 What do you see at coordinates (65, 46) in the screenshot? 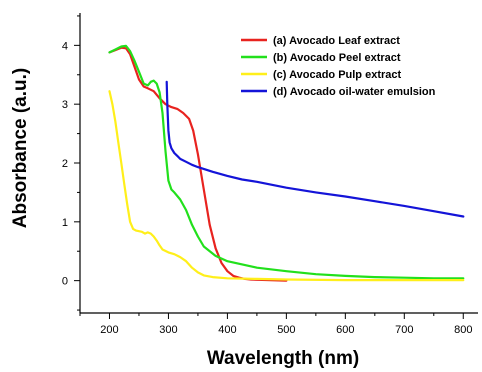
I see `y-tick-label-4: 4` at bounding box center [65, 46].